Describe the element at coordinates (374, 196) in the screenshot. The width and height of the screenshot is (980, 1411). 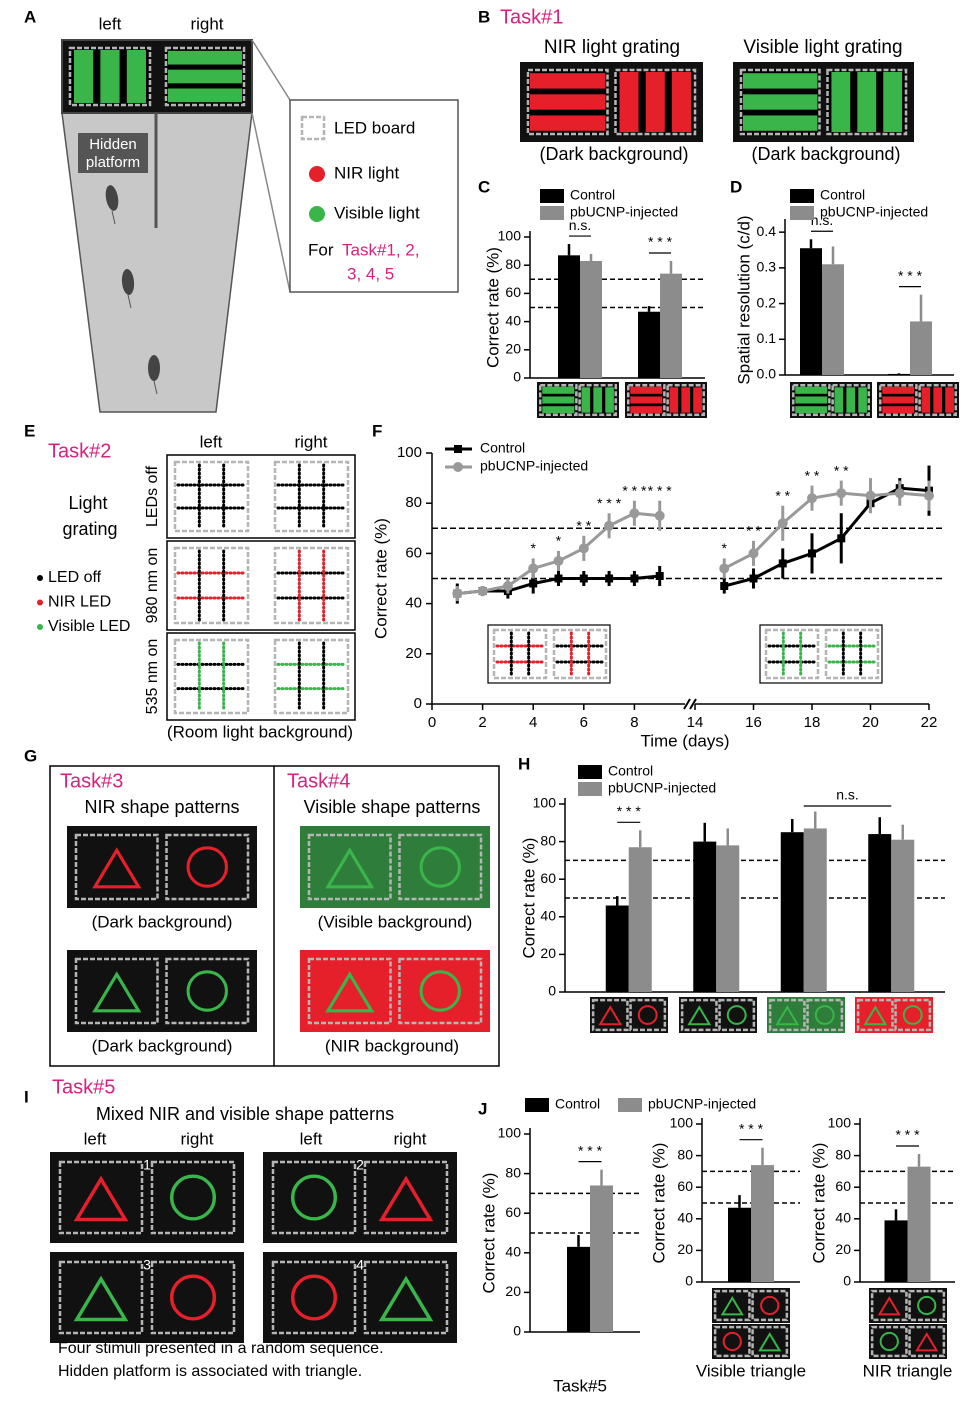
I see `legend-box` at that location.